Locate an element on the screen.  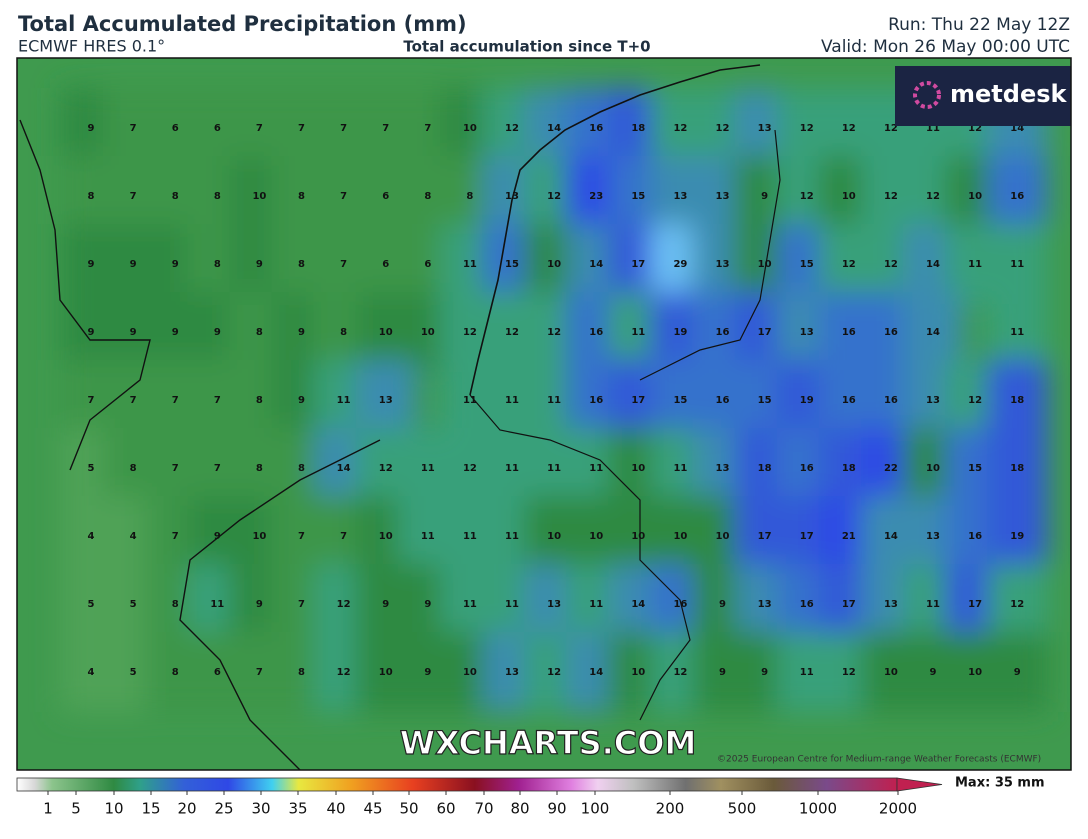
grid-value: 19 is located at coordinates (680, 332).